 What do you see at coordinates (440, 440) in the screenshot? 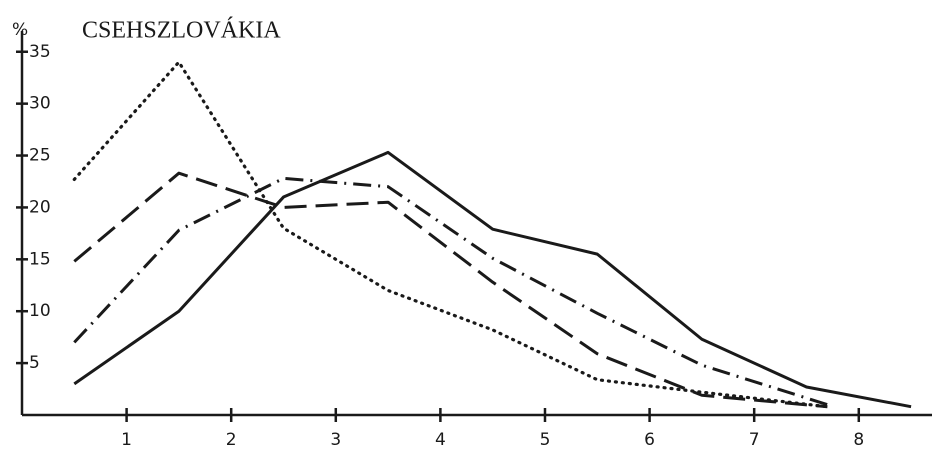
I see `x-tick-label: 4` at bounding box center [440, 440].